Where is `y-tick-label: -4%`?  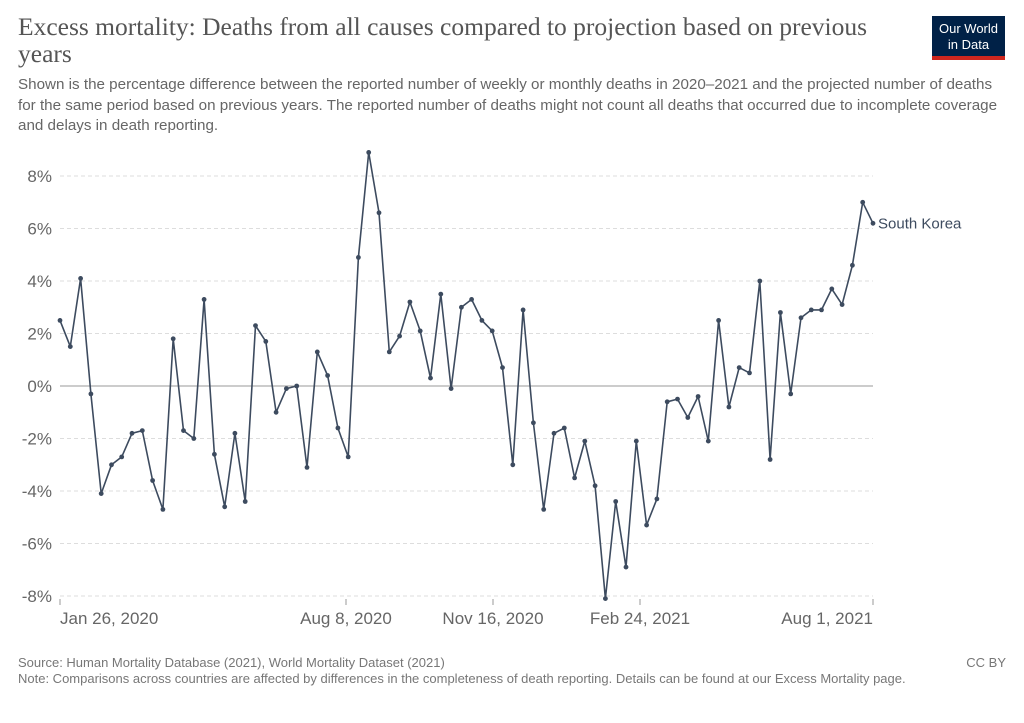 y-tick-label: -4% is located at coordinates (37, 491).